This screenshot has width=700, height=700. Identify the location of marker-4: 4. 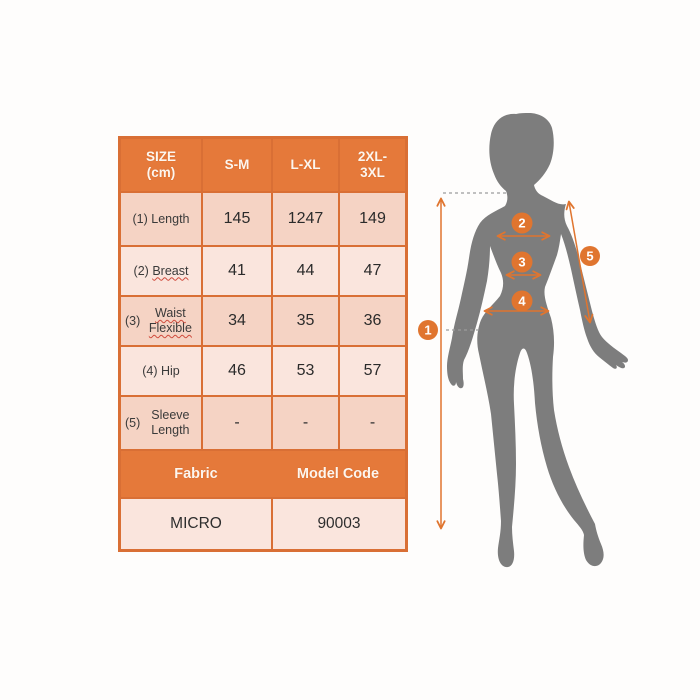
(522, 301).